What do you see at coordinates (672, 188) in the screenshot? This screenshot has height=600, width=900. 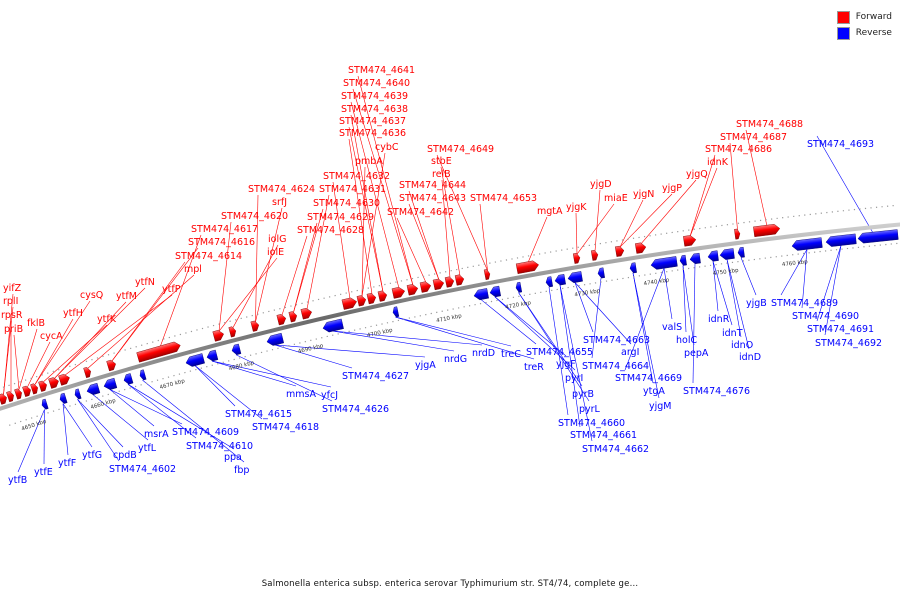 I see `gene-label: yjgP` at bounding box center [672, 188].